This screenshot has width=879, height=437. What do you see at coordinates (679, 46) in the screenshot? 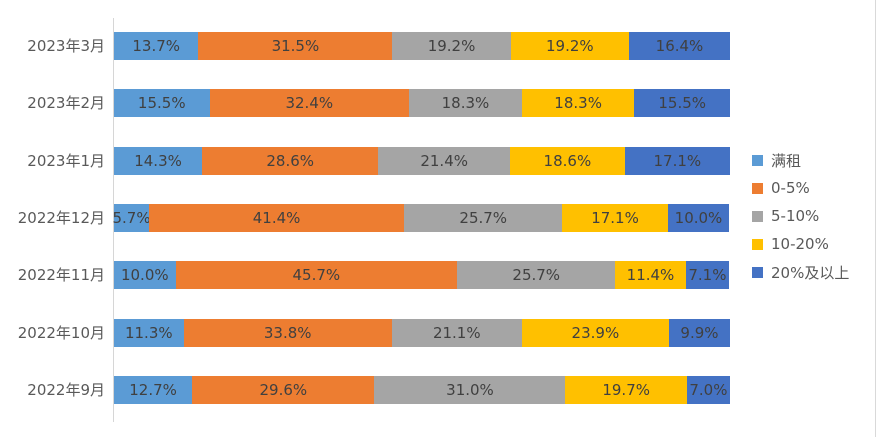
I see `bar-segment-20%及以上: 16.4%` at bounding box center [679, 46].